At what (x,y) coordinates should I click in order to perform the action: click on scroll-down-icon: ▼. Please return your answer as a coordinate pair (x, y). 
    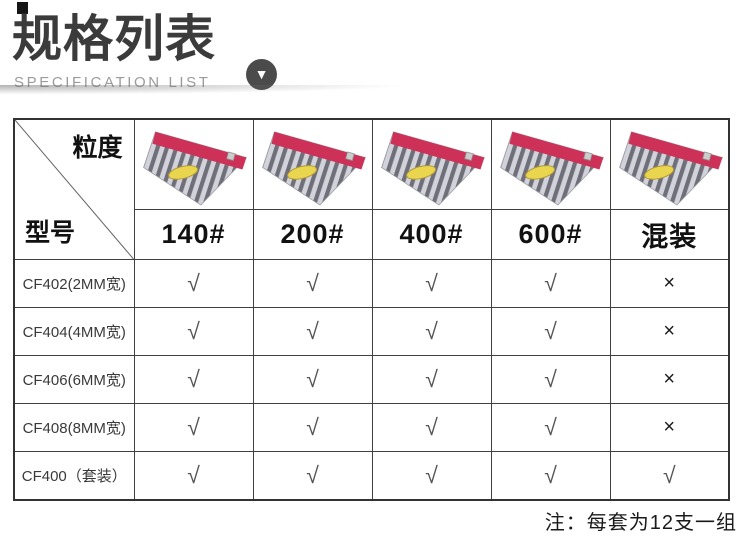
    Looking at the image, I should click on (261, 74).